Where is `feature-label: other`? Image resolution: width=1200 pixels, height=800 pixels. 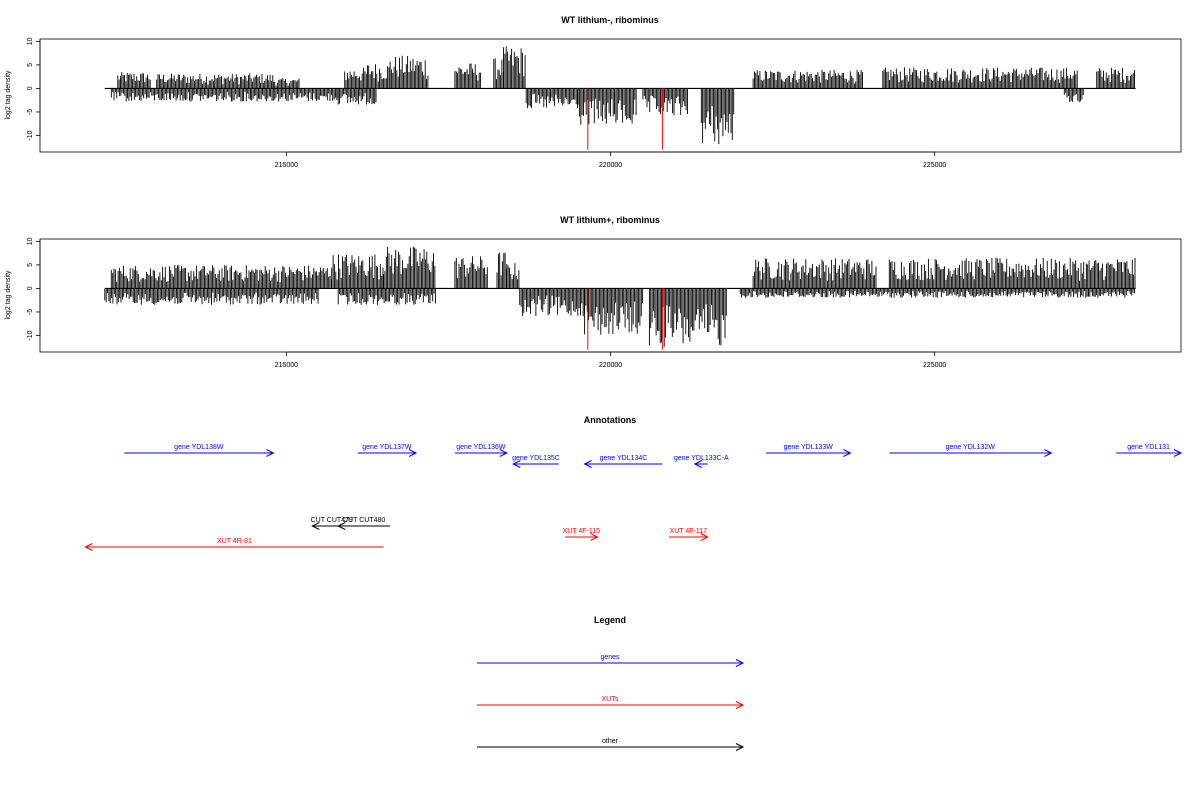
feature-label: other is located at coordinates (610, 741).